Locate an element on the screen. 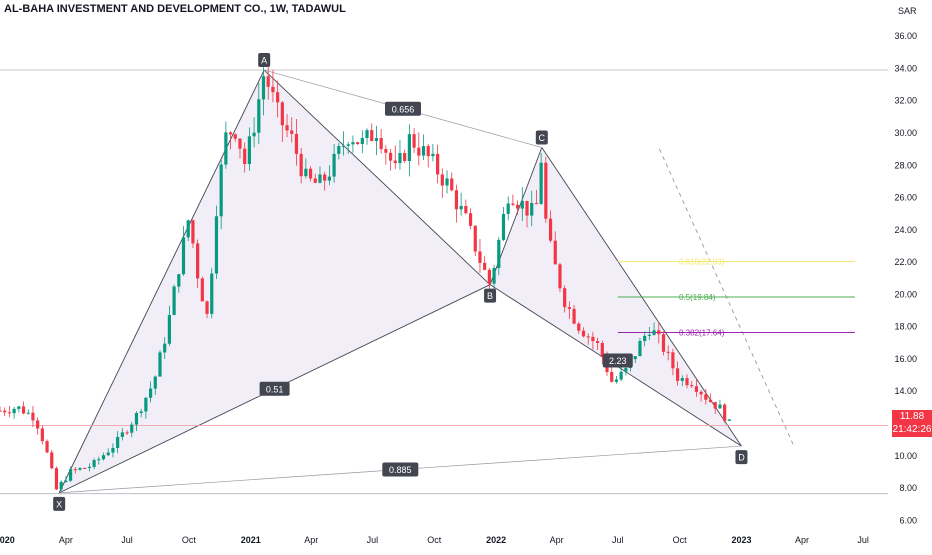  point-label-a: A is located at coordinates (264, 60).